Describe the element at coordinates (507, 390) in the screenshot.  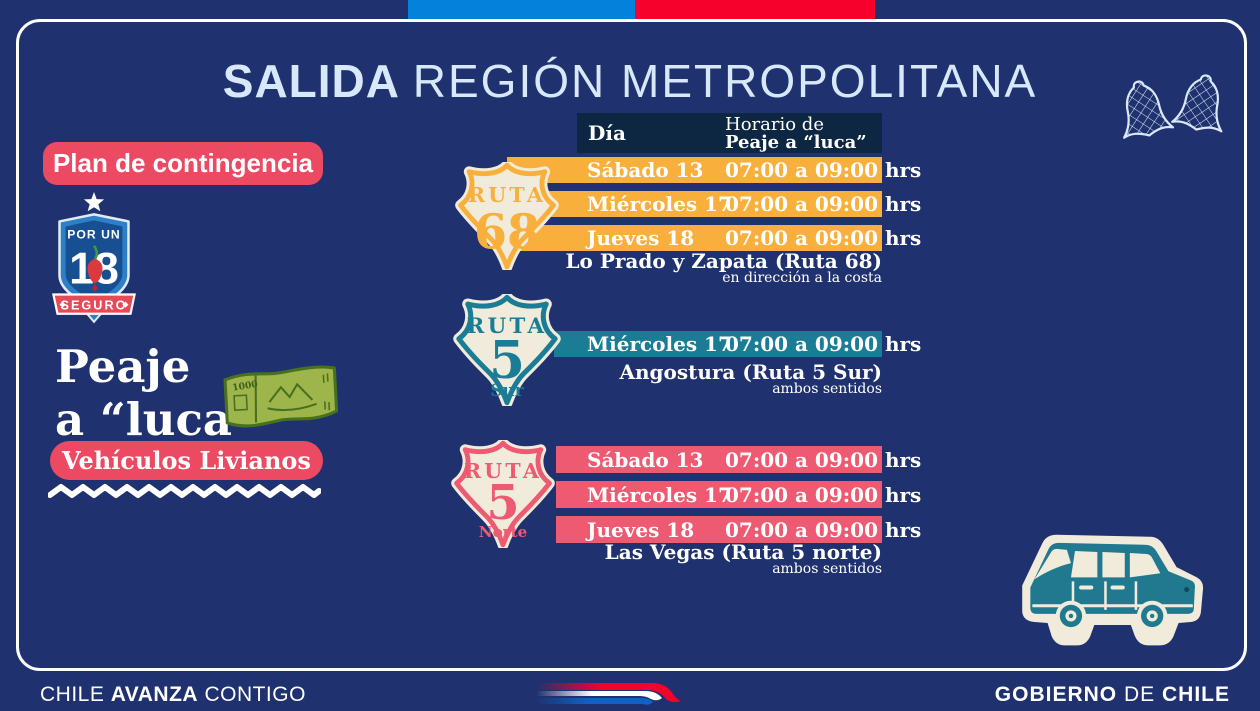
I see `shield-route-suffix: Sur` at that location.